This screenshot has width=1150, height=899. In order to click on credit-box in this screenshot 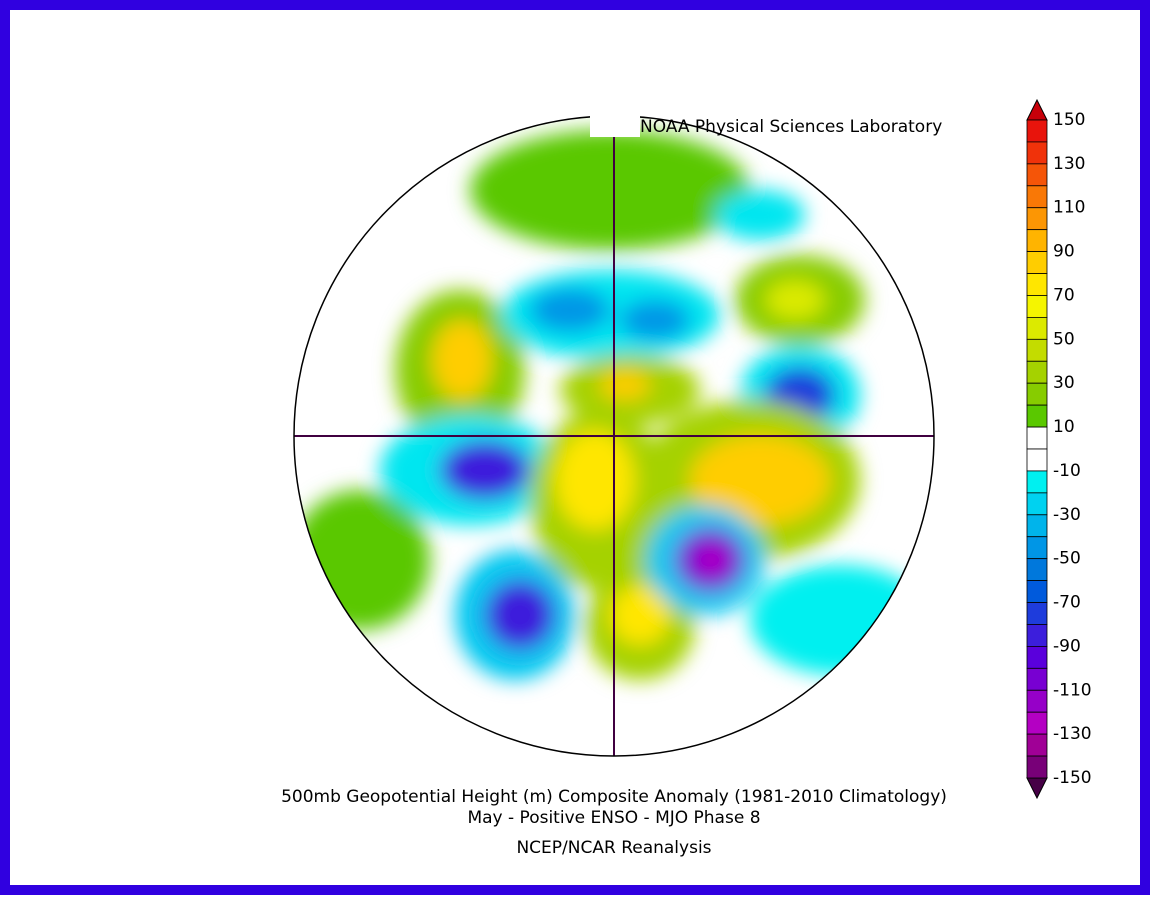, I will do `click(615, 126)`.